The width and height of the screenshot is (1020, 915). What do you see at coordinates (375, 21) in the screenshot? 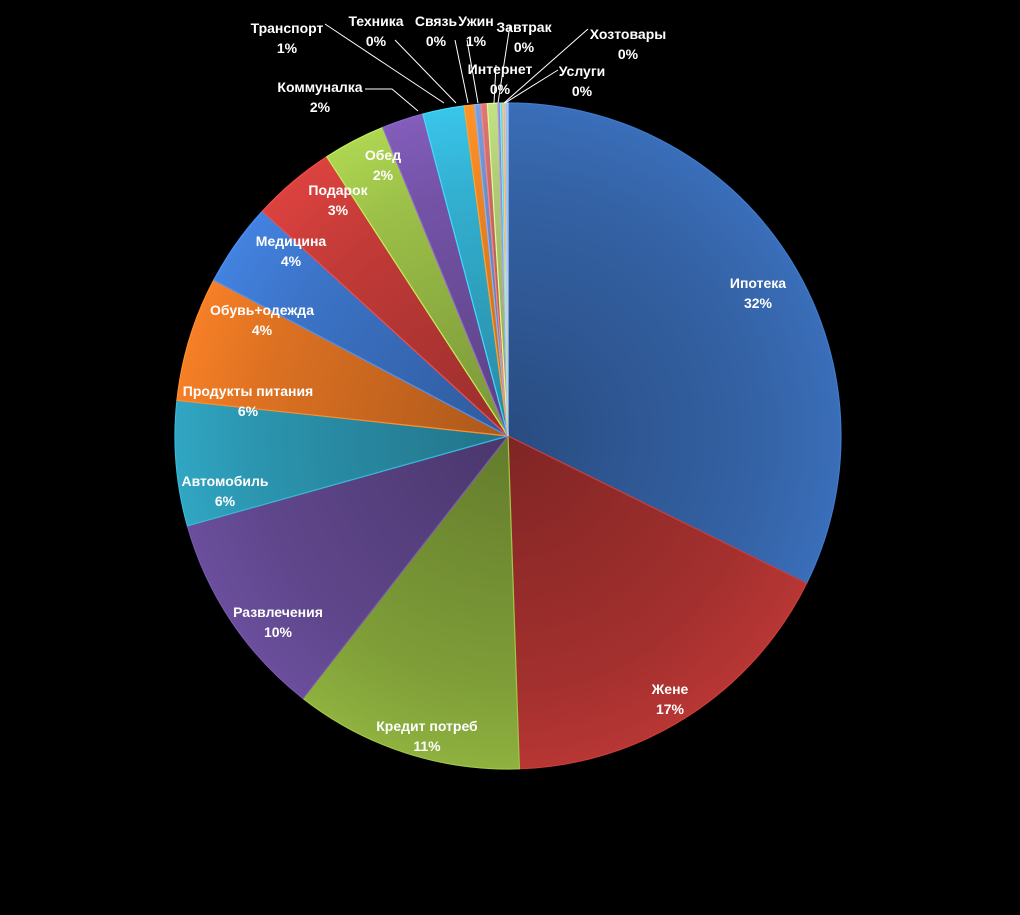
I see `slice-label: Техника` at bounding box center [375, 21].